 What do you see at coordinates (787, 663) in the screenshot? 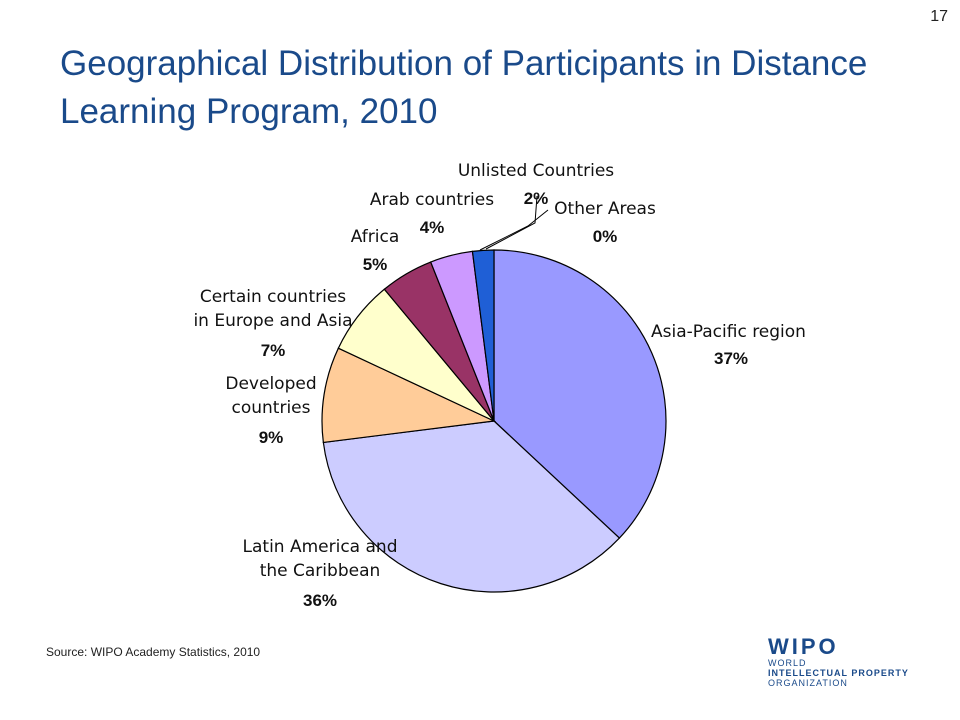
I see `logo-line-1: WORLD` at bounding box center [787, 663].